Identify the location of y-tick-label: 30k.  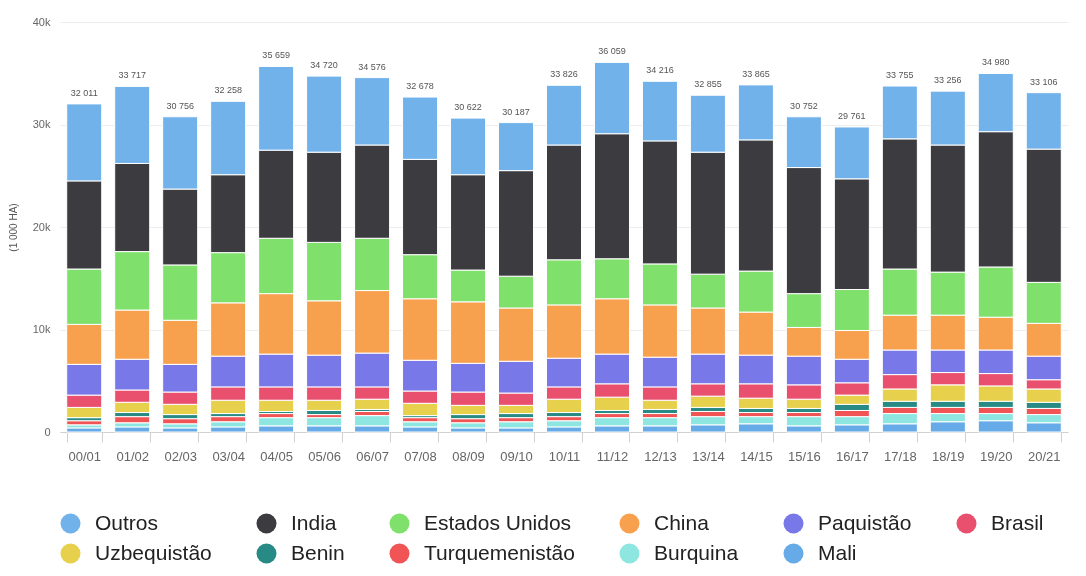
(41, 124).